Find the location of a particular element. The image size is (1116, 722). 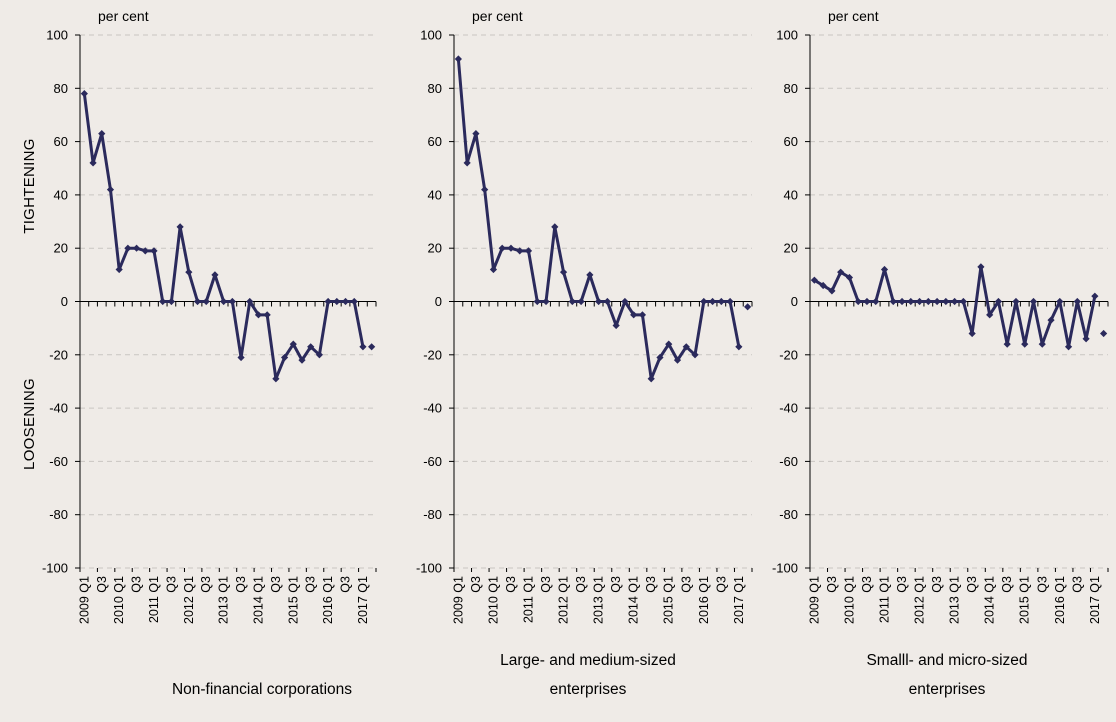

side-label-loosening: LOOSENING is located at coordinates (29, 424).